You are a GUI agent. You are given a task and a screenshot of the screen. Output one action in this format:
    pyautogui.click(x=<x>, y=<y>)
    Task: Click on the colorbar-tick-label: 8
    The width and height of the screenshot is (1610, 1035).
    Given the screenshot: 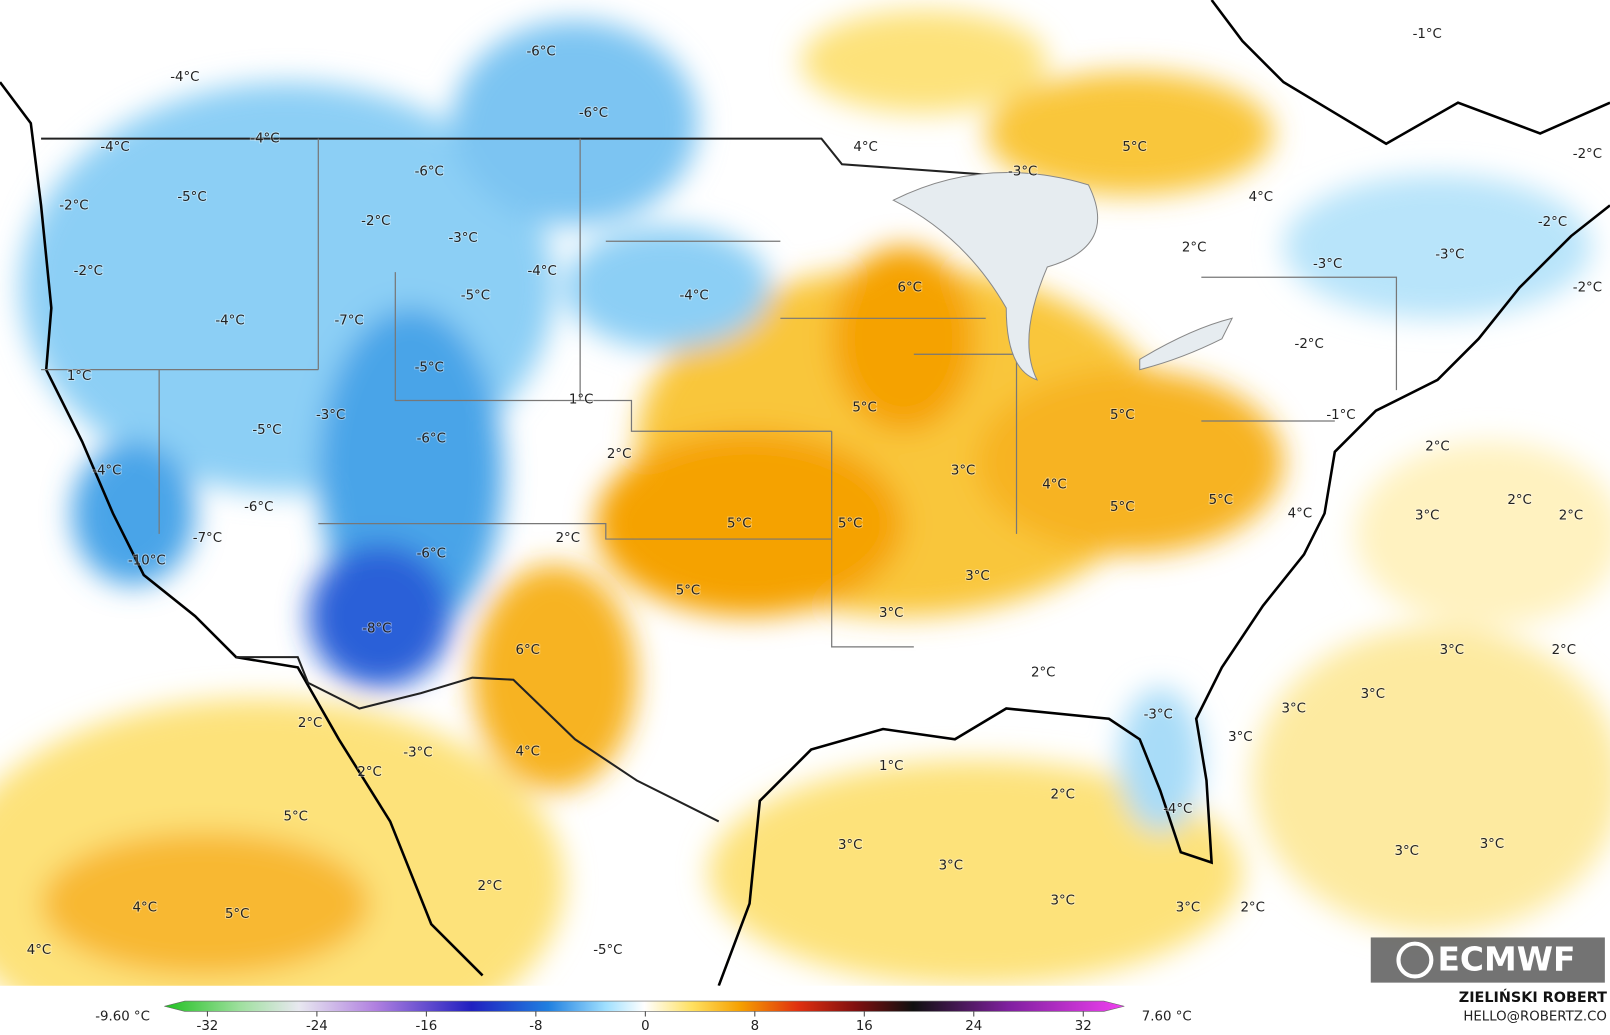 What is the action you would take?
    pyautogui.click(x=755, y=1026)
    